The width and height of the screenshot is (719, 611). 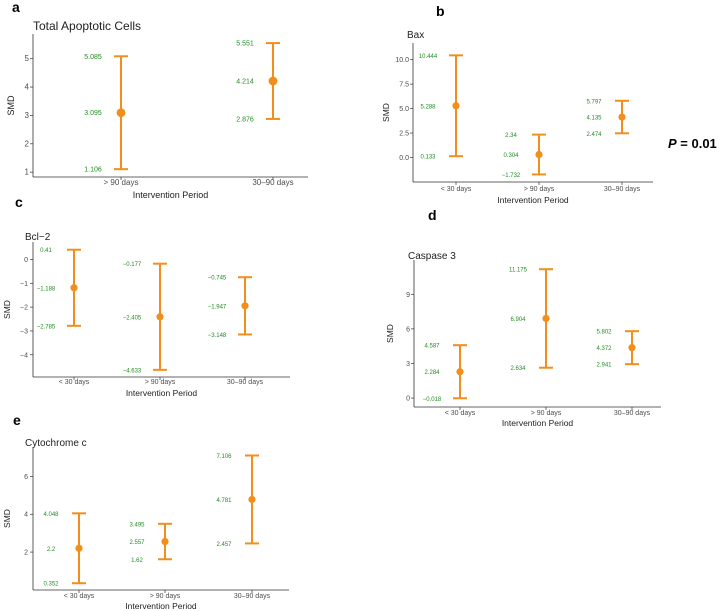 What do you see at coordinates (404, 109) in the screenshot?
I see `y-tick-label: 5.0` at bounding box center [404, 109].